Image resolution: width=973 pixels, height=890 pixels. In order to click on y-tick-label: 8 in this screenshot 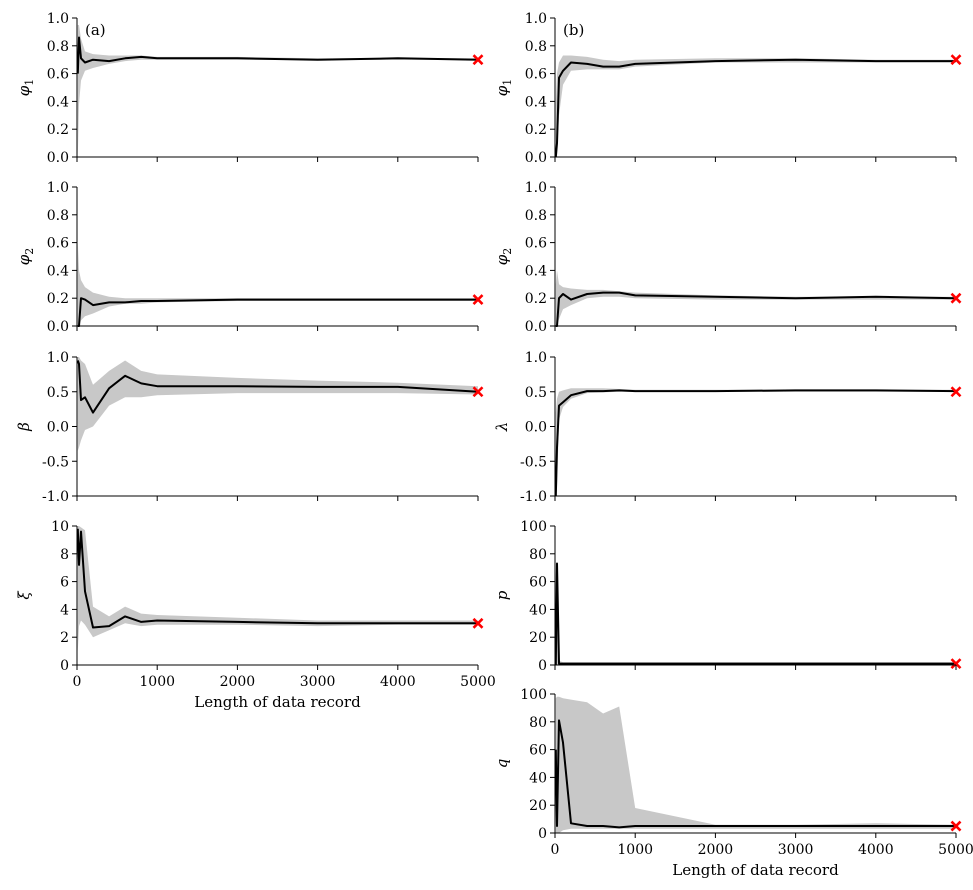, I will do `click(64, 555)`.